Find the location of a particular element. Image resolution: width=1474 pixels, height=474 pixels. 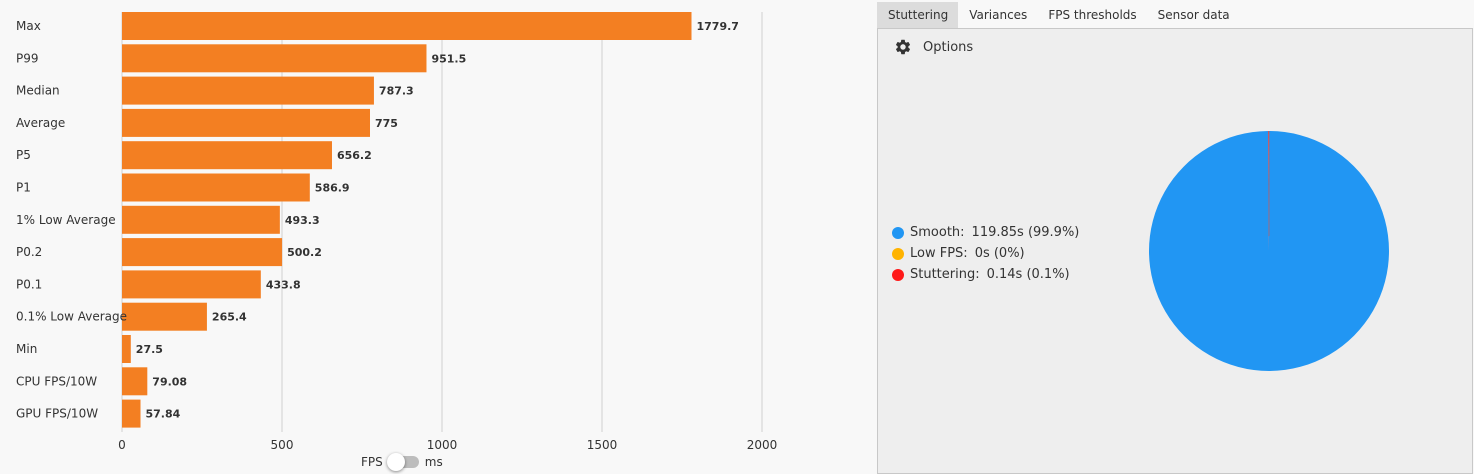

value-label: 586.9 is located at coordinates (332, 188).